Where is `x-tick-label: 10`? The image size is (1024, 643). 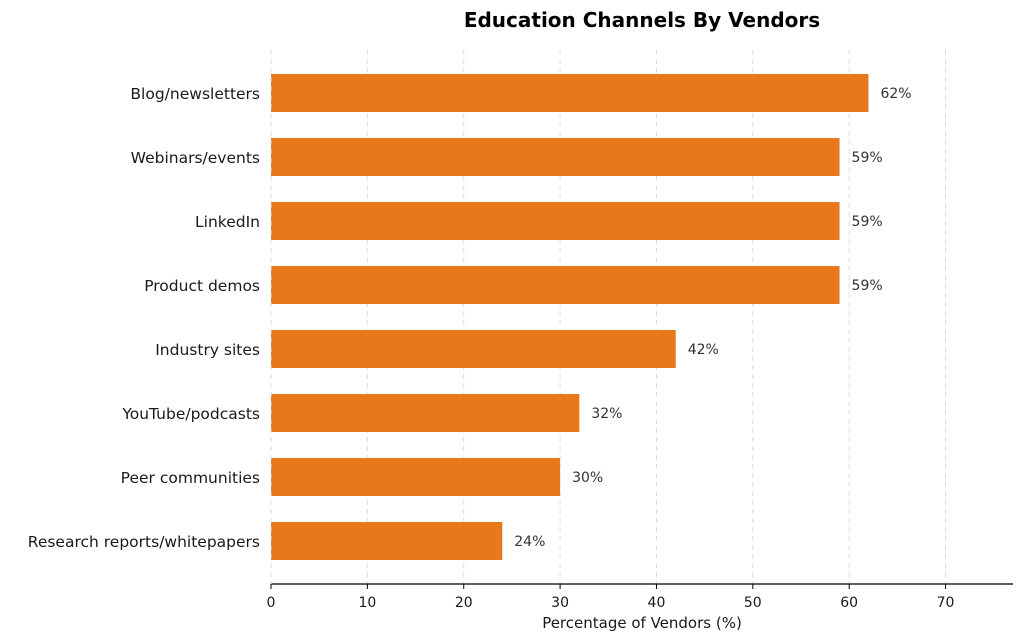 x-tick-label: 10 is located at coordinates (367, 603).